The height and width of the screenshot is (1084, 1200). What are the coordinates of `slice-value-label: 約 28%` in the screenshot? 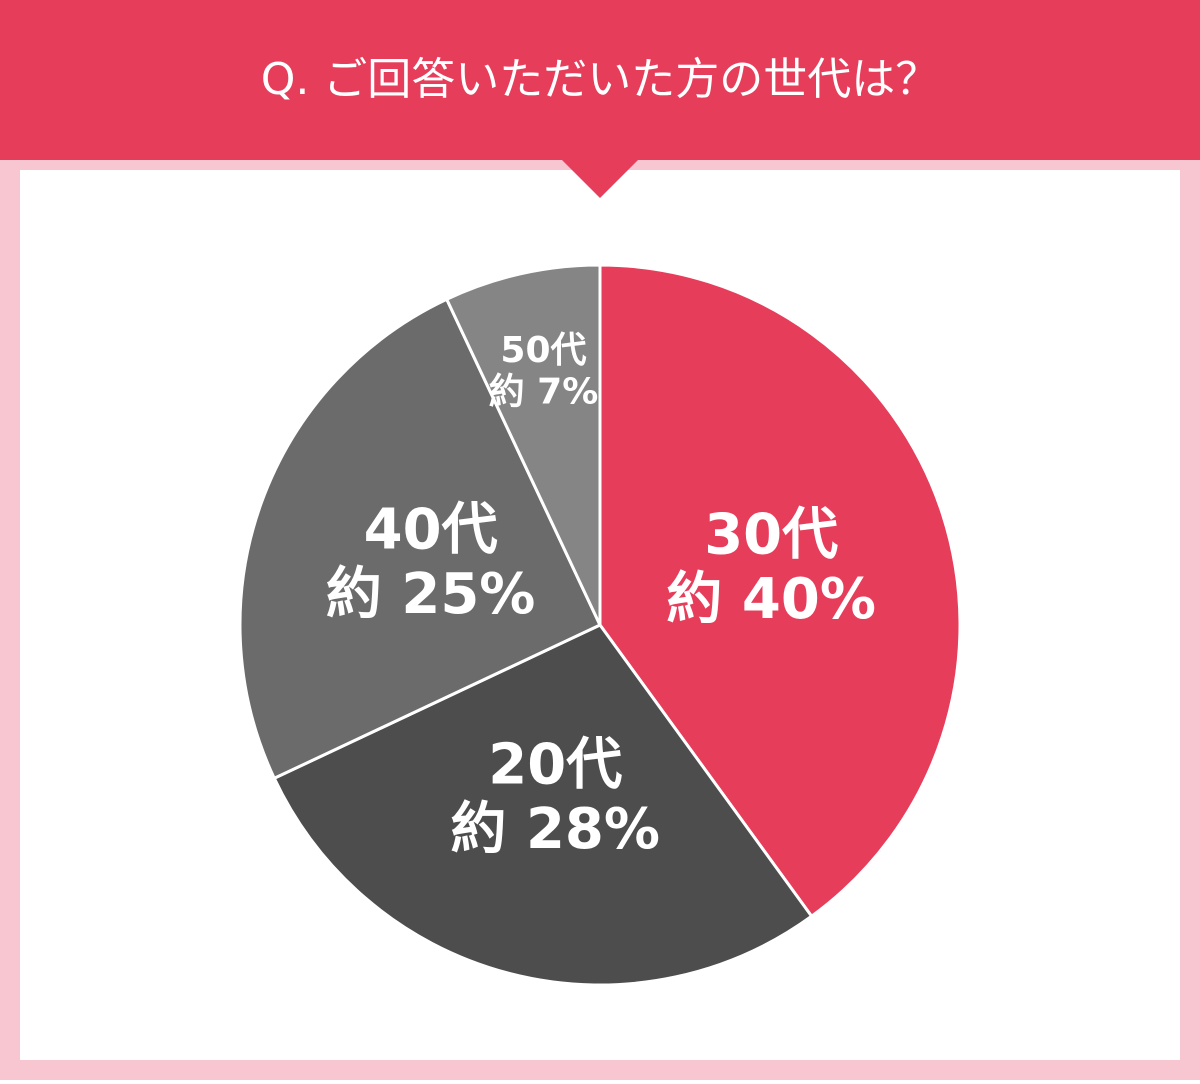 It's located at (555, 829).